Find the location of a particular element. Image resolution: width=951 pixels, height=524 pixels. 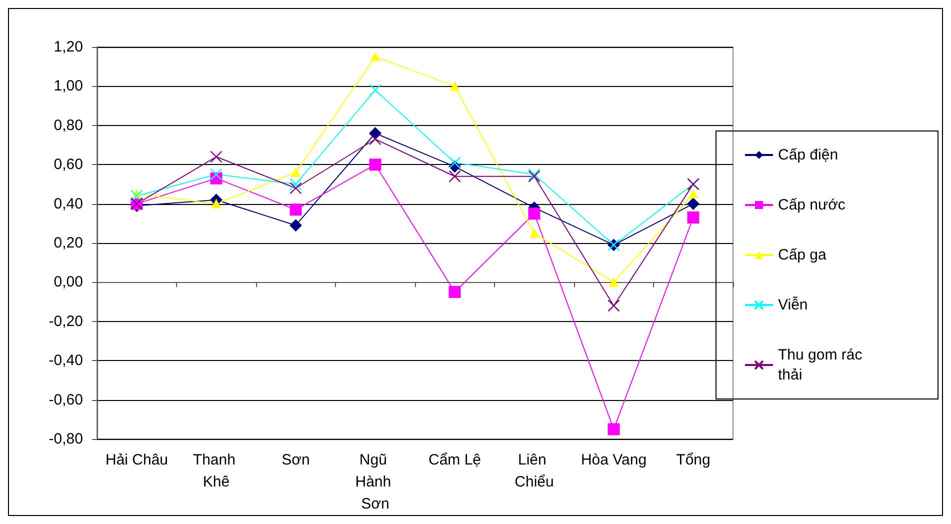

x-tick-label: Ngũ Hành Sơn is located at coordinates (375, 482).